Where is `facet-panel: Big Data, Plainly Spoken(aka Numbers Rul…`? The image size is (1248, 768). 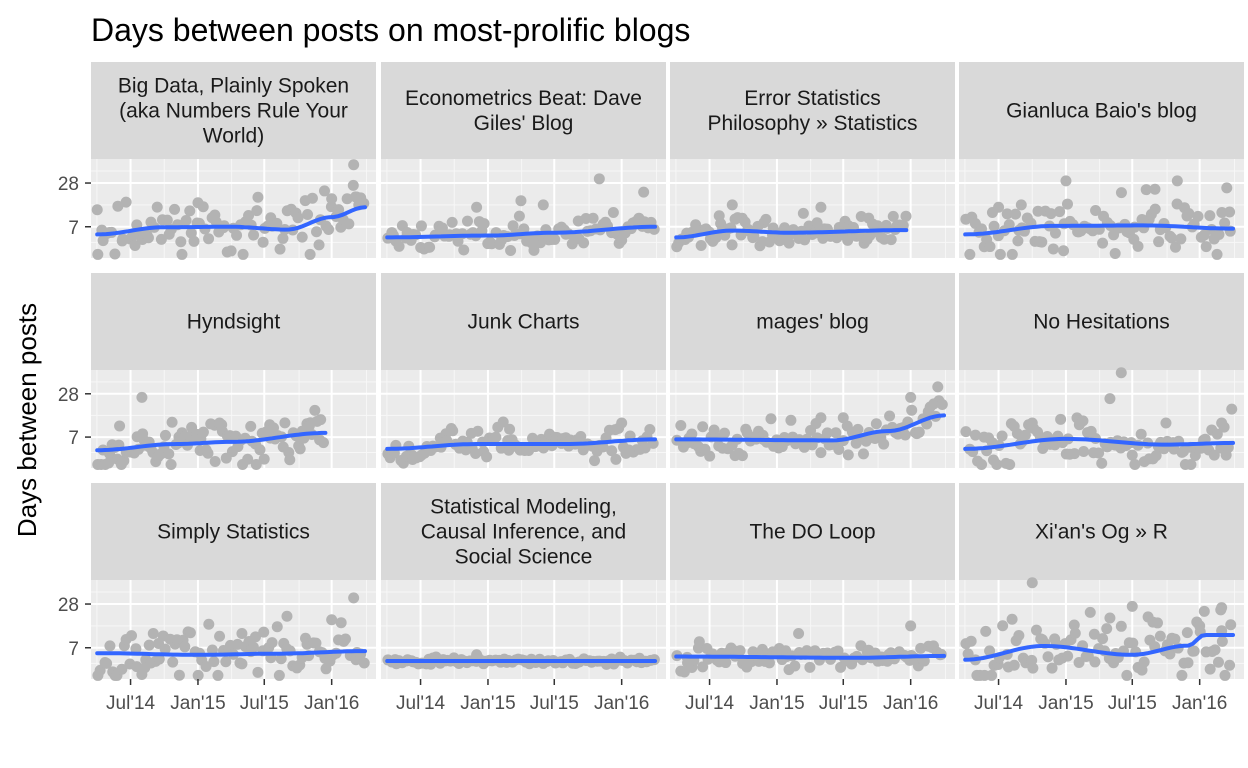 facet-panel: Big Data, Plainly Spoken(aka Numbers Rul… is located at coordinates (217, 161).